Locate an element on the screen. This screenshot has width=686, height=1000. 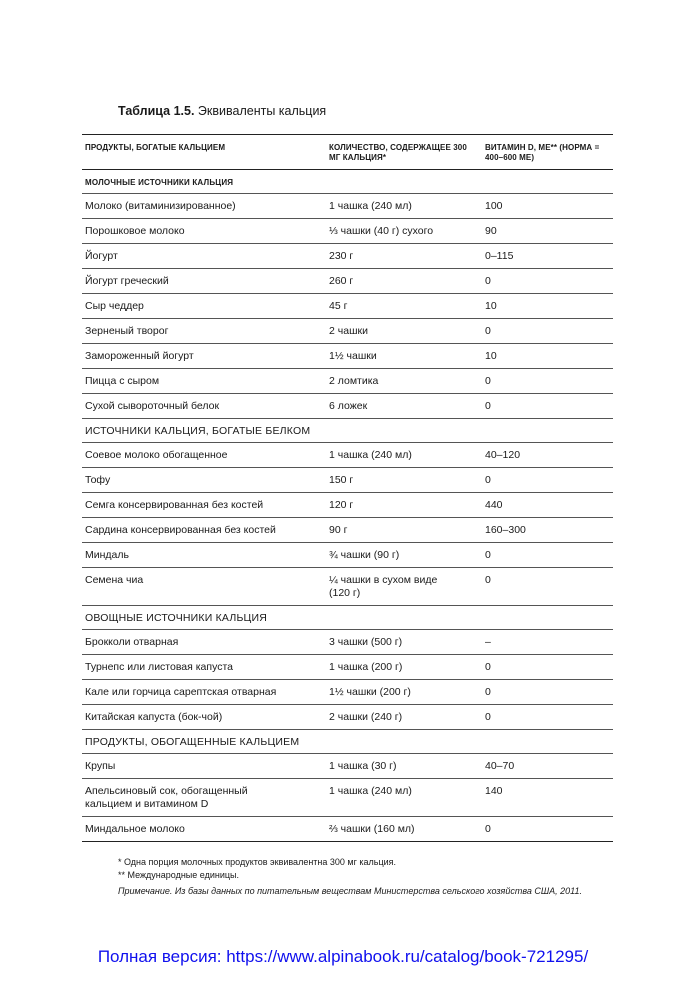
table-cell: Семга консервированная без костей is located at coordinates (204, 505).